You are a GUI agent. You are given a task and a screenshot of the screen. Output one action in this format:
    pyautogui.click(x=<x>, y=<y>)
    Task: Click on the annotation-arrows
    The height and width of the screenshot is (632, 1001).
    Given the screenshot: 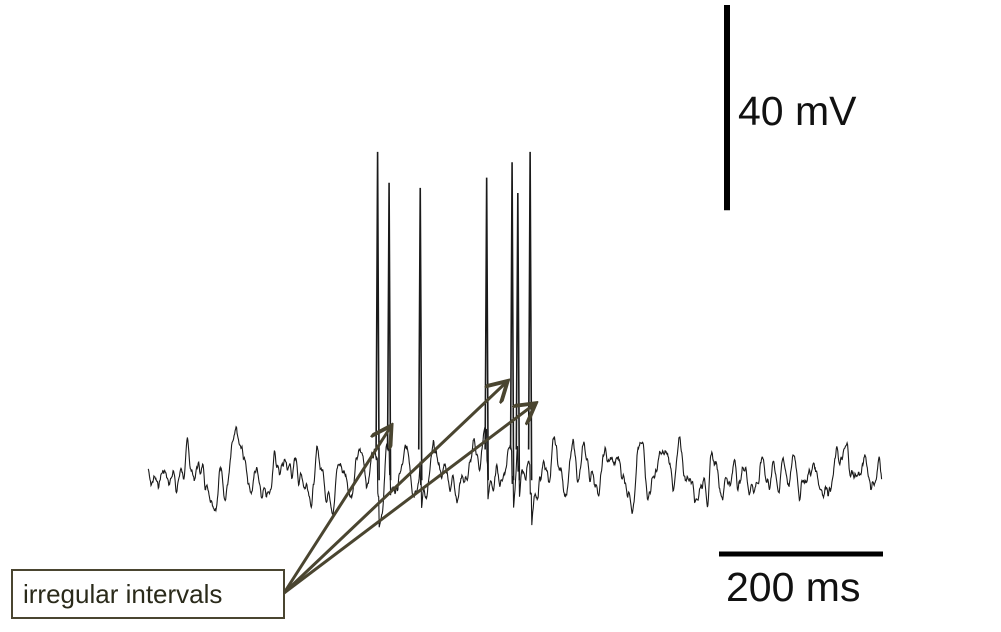 What is the action you would take?
    pyautogui.click(x=407, y=489)
    